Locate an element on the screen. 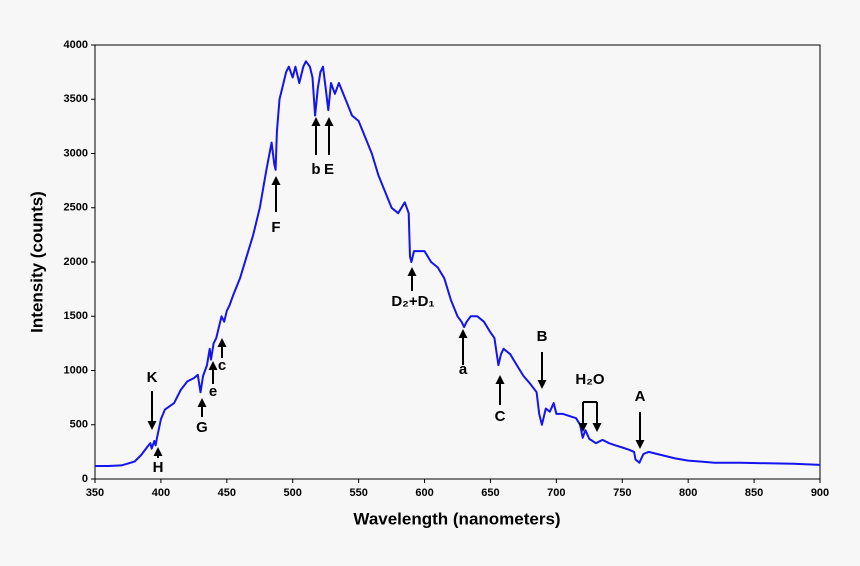 This screenshot has height=566, width=860. x-tick-label: 750 is located at coordinates (622, 493).